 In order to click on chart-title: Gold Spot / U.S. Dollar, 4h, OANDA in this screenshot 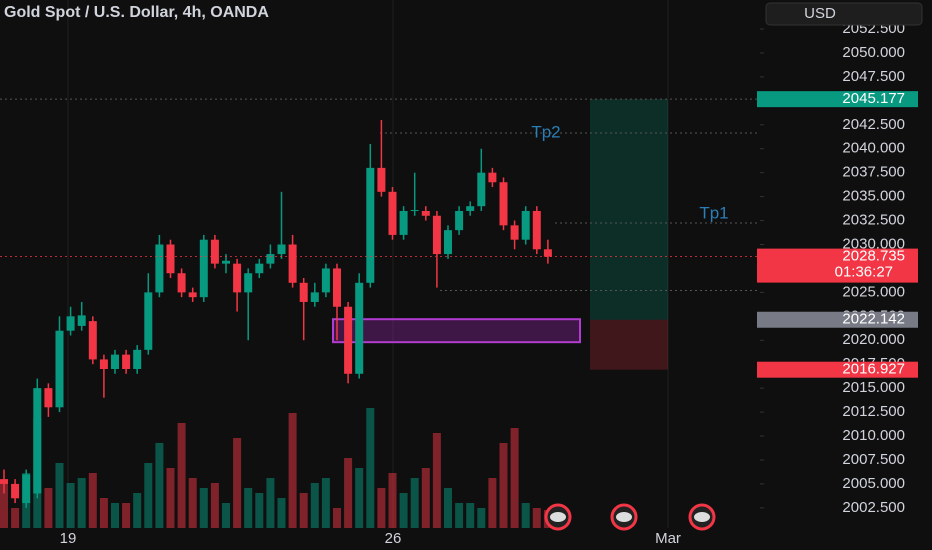, I will do `click(136, 12)`.